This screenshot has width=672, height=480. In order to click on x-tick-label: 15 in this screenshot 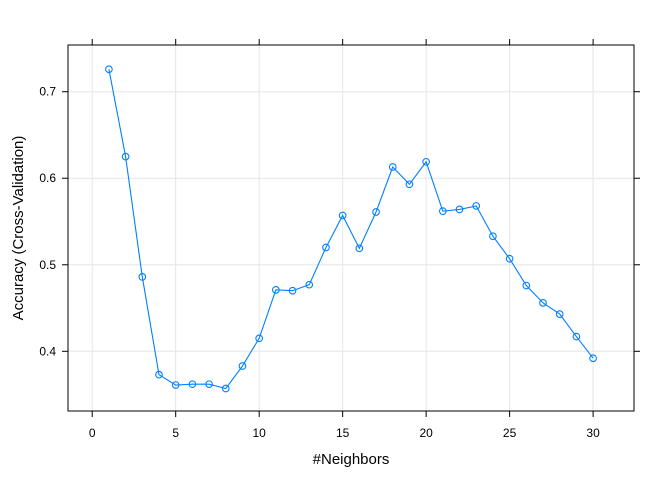, I will do `click(343, 433)`.